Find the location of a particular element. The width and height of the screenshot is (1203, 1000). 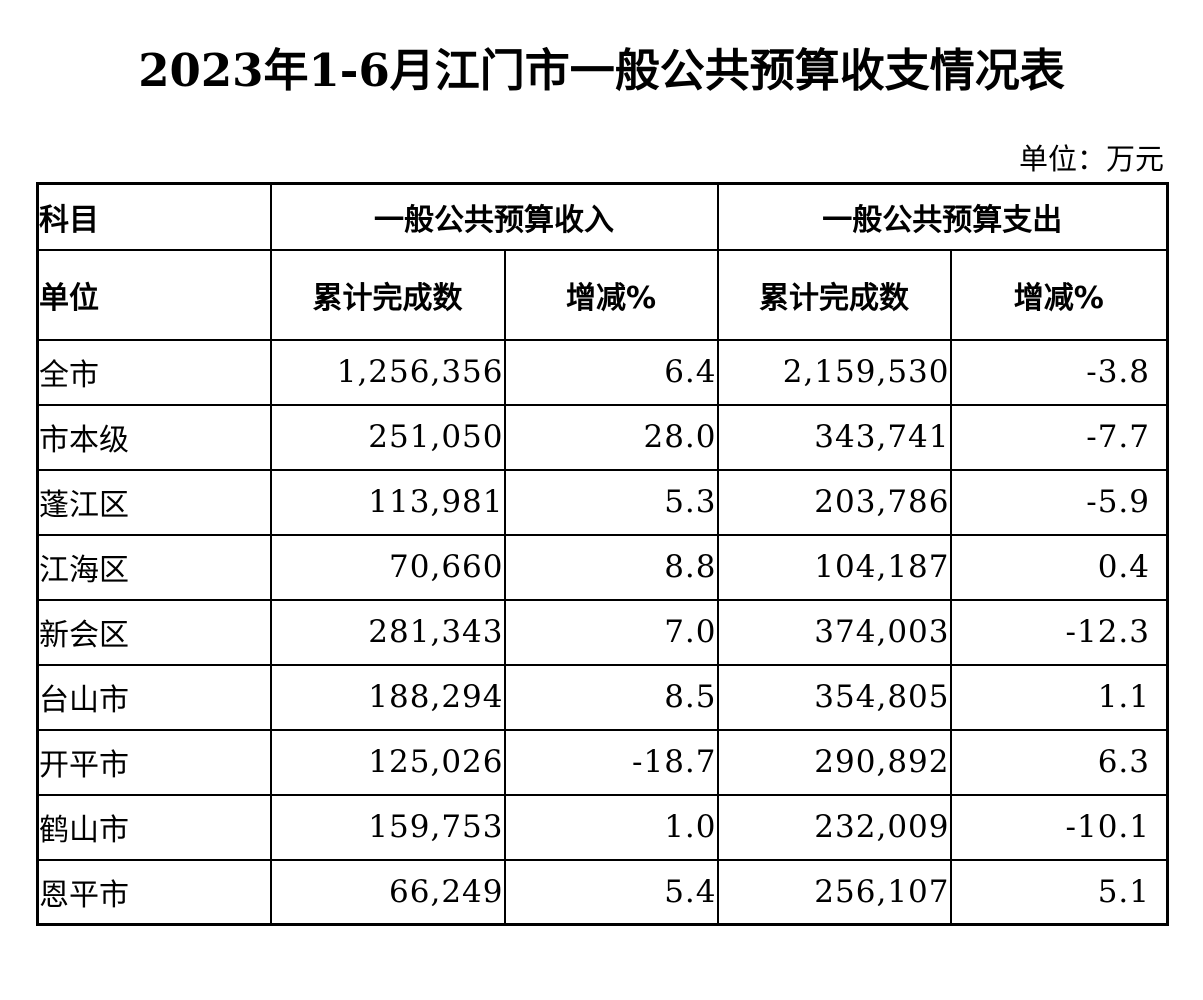

region-name-cell: 台山市 is located at coordinates (154, 697).